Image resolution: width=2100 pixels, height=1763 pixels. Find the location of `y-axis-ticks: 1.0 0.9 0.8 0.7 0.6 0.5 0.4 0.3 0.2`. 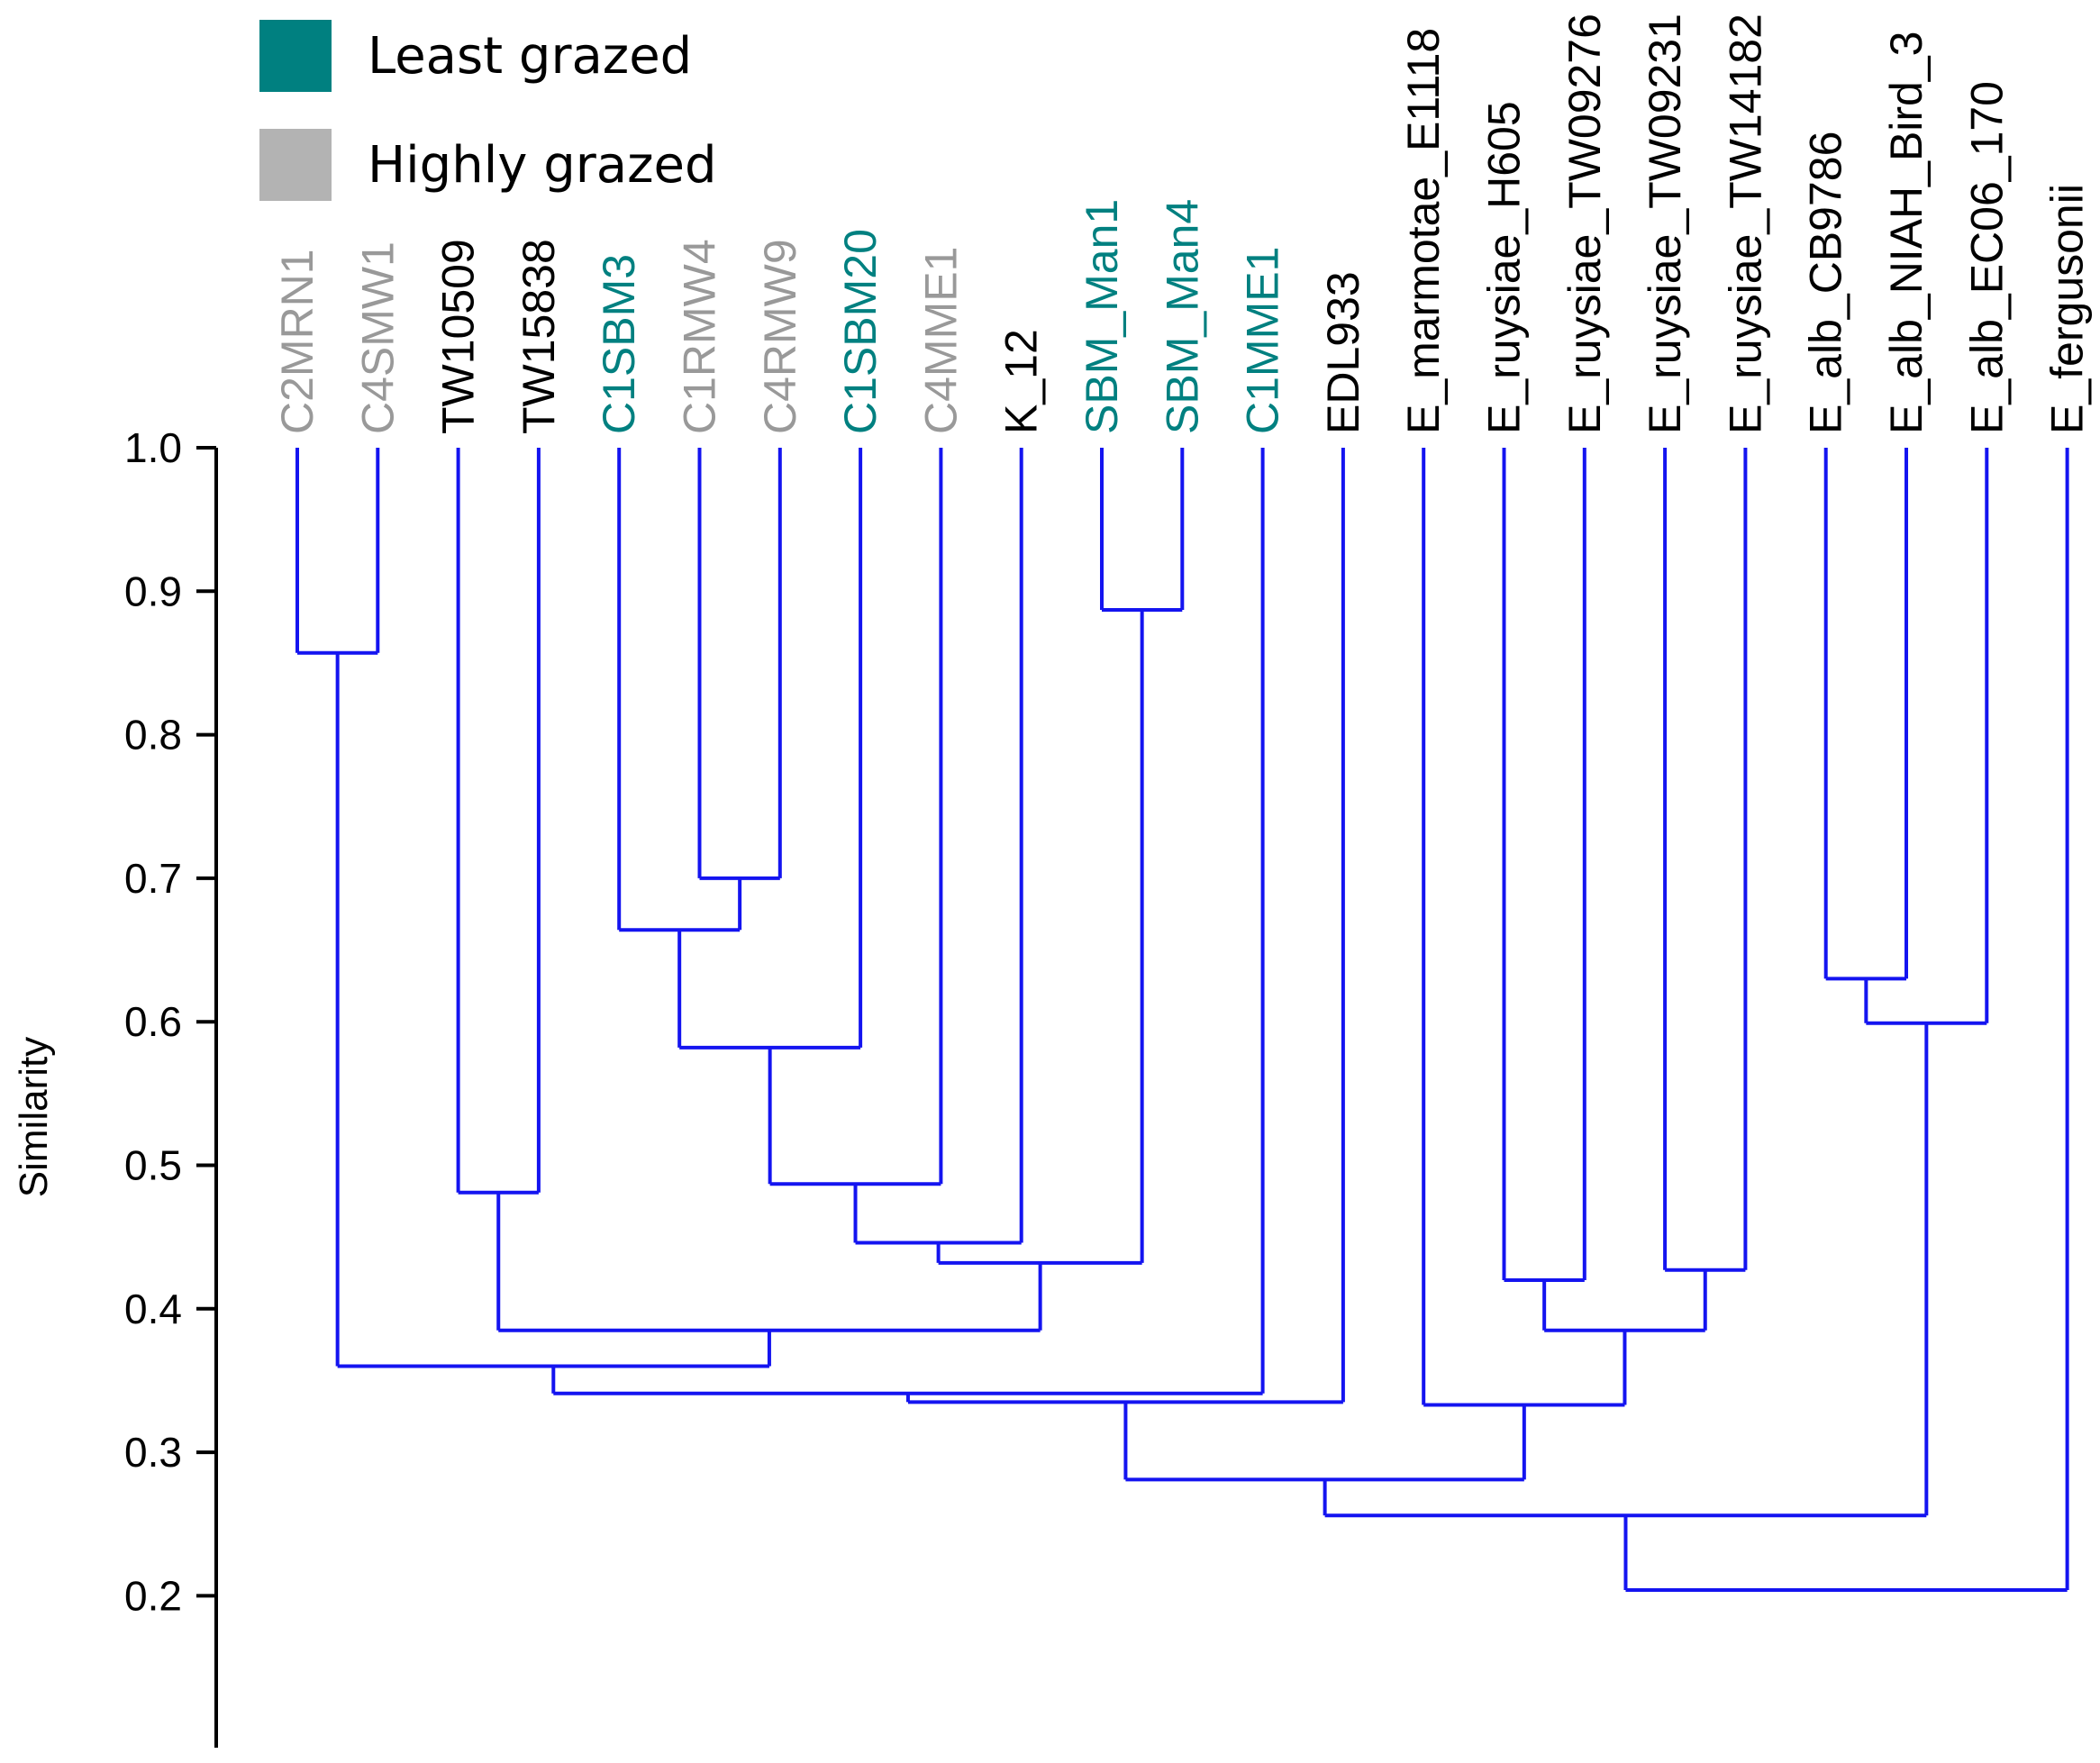

y-axis-ticks: 1.0 0.9 0.8 0.7 0.6 0.5 0.4 0.3 0.2 is located at coordinates (170, 1021).